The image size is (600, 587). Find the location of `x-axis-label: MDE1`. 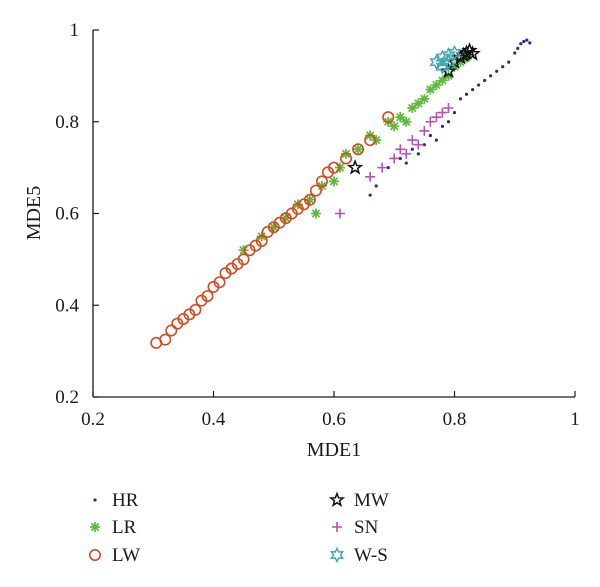

x-axis-label: MDE1 is located at coordinates (334, 450).